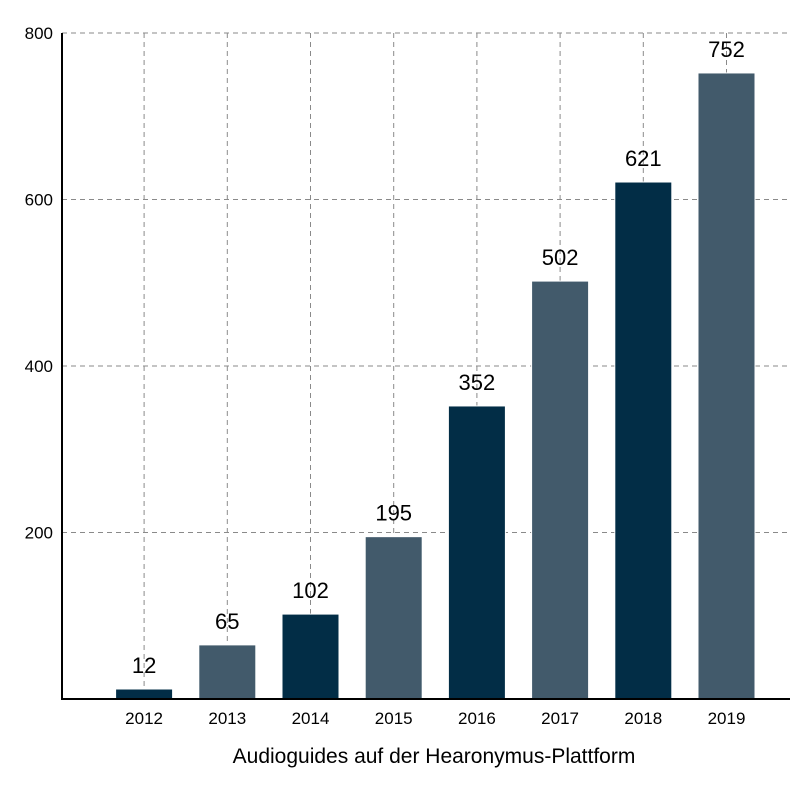 This screenshot has height=800, width=800. Describe the element at coordinates (227, 718) in the screenshot. I see `x-tick-label: 2013` at that location.